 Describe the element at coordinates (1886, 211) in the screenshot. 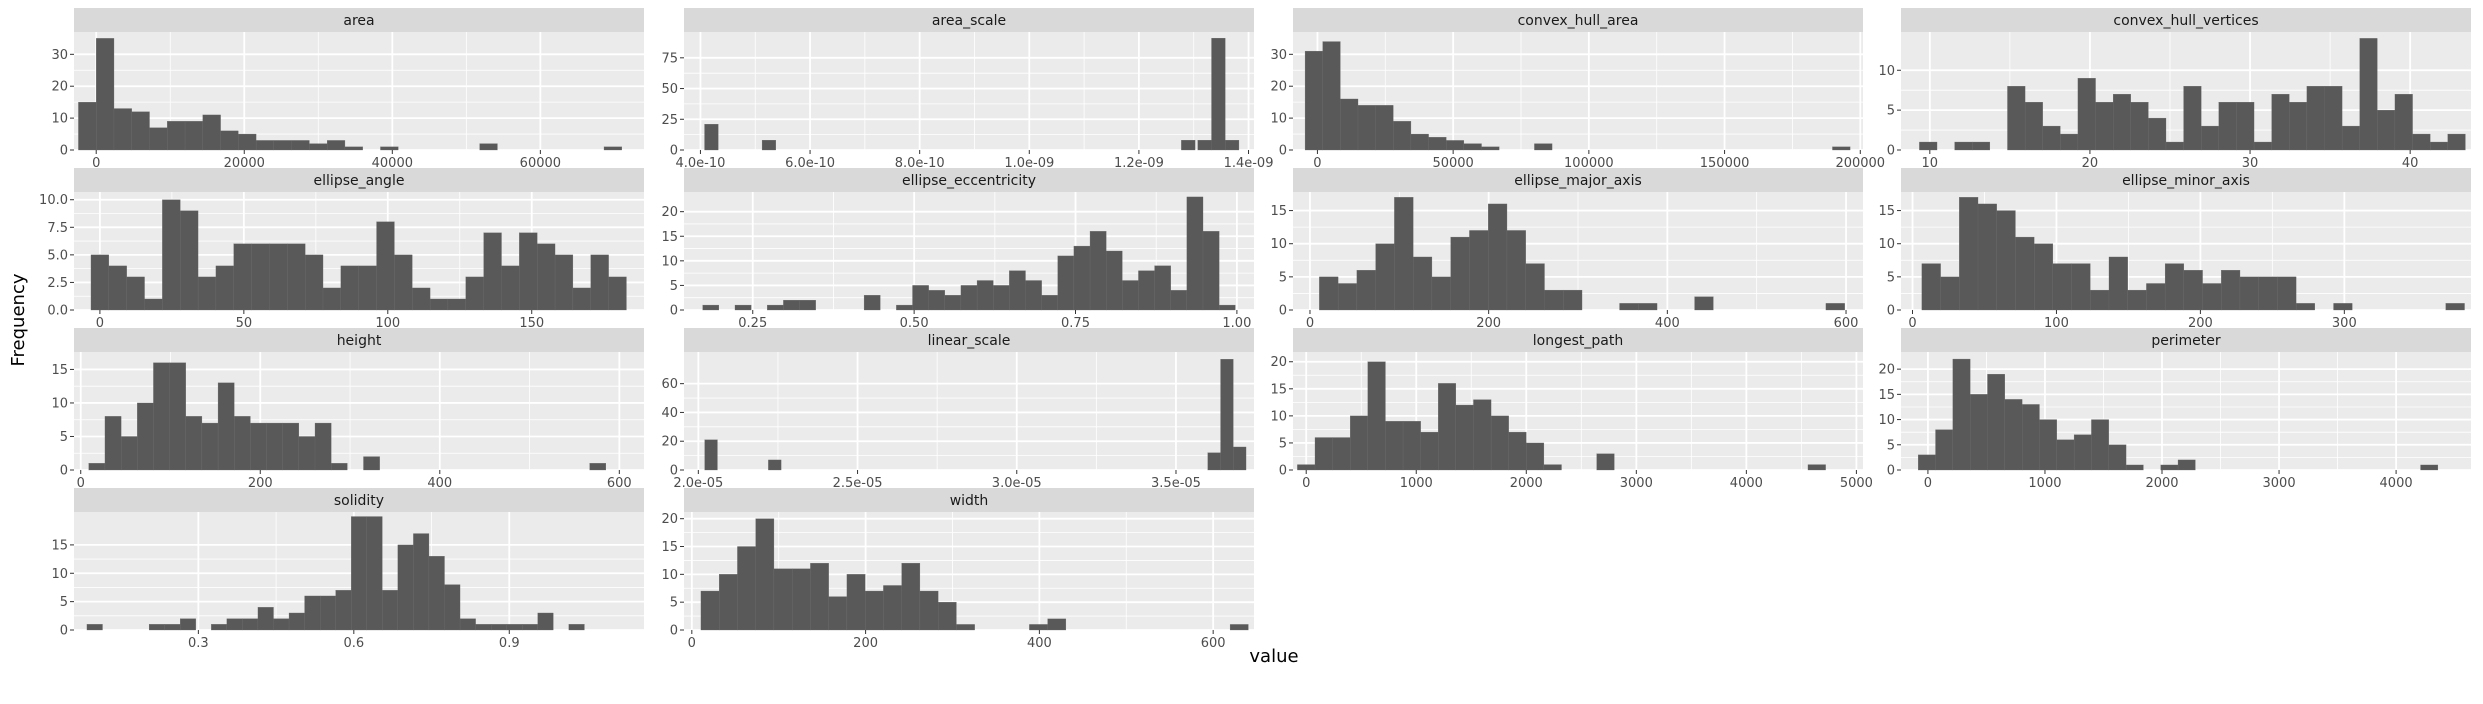

I see `y-tick-label: 15` at that location.